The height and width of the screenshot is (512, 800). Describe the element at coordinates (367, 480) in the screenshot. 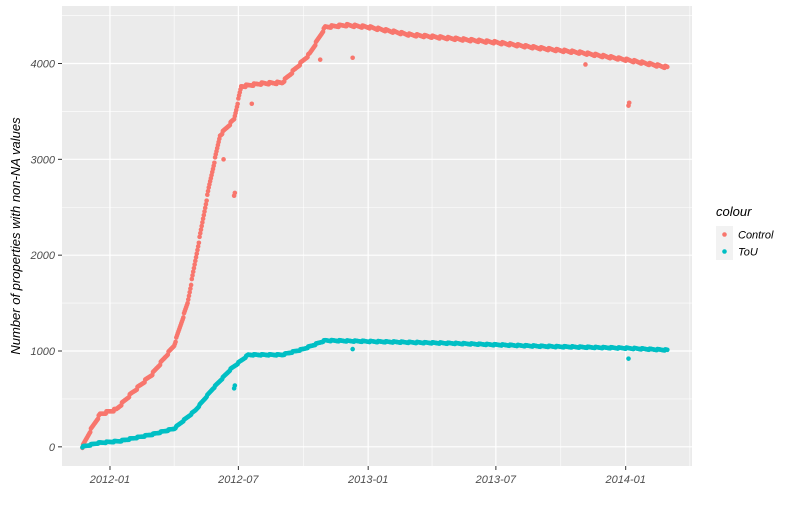

I see `x-tick-label: 2013-01` at that location.